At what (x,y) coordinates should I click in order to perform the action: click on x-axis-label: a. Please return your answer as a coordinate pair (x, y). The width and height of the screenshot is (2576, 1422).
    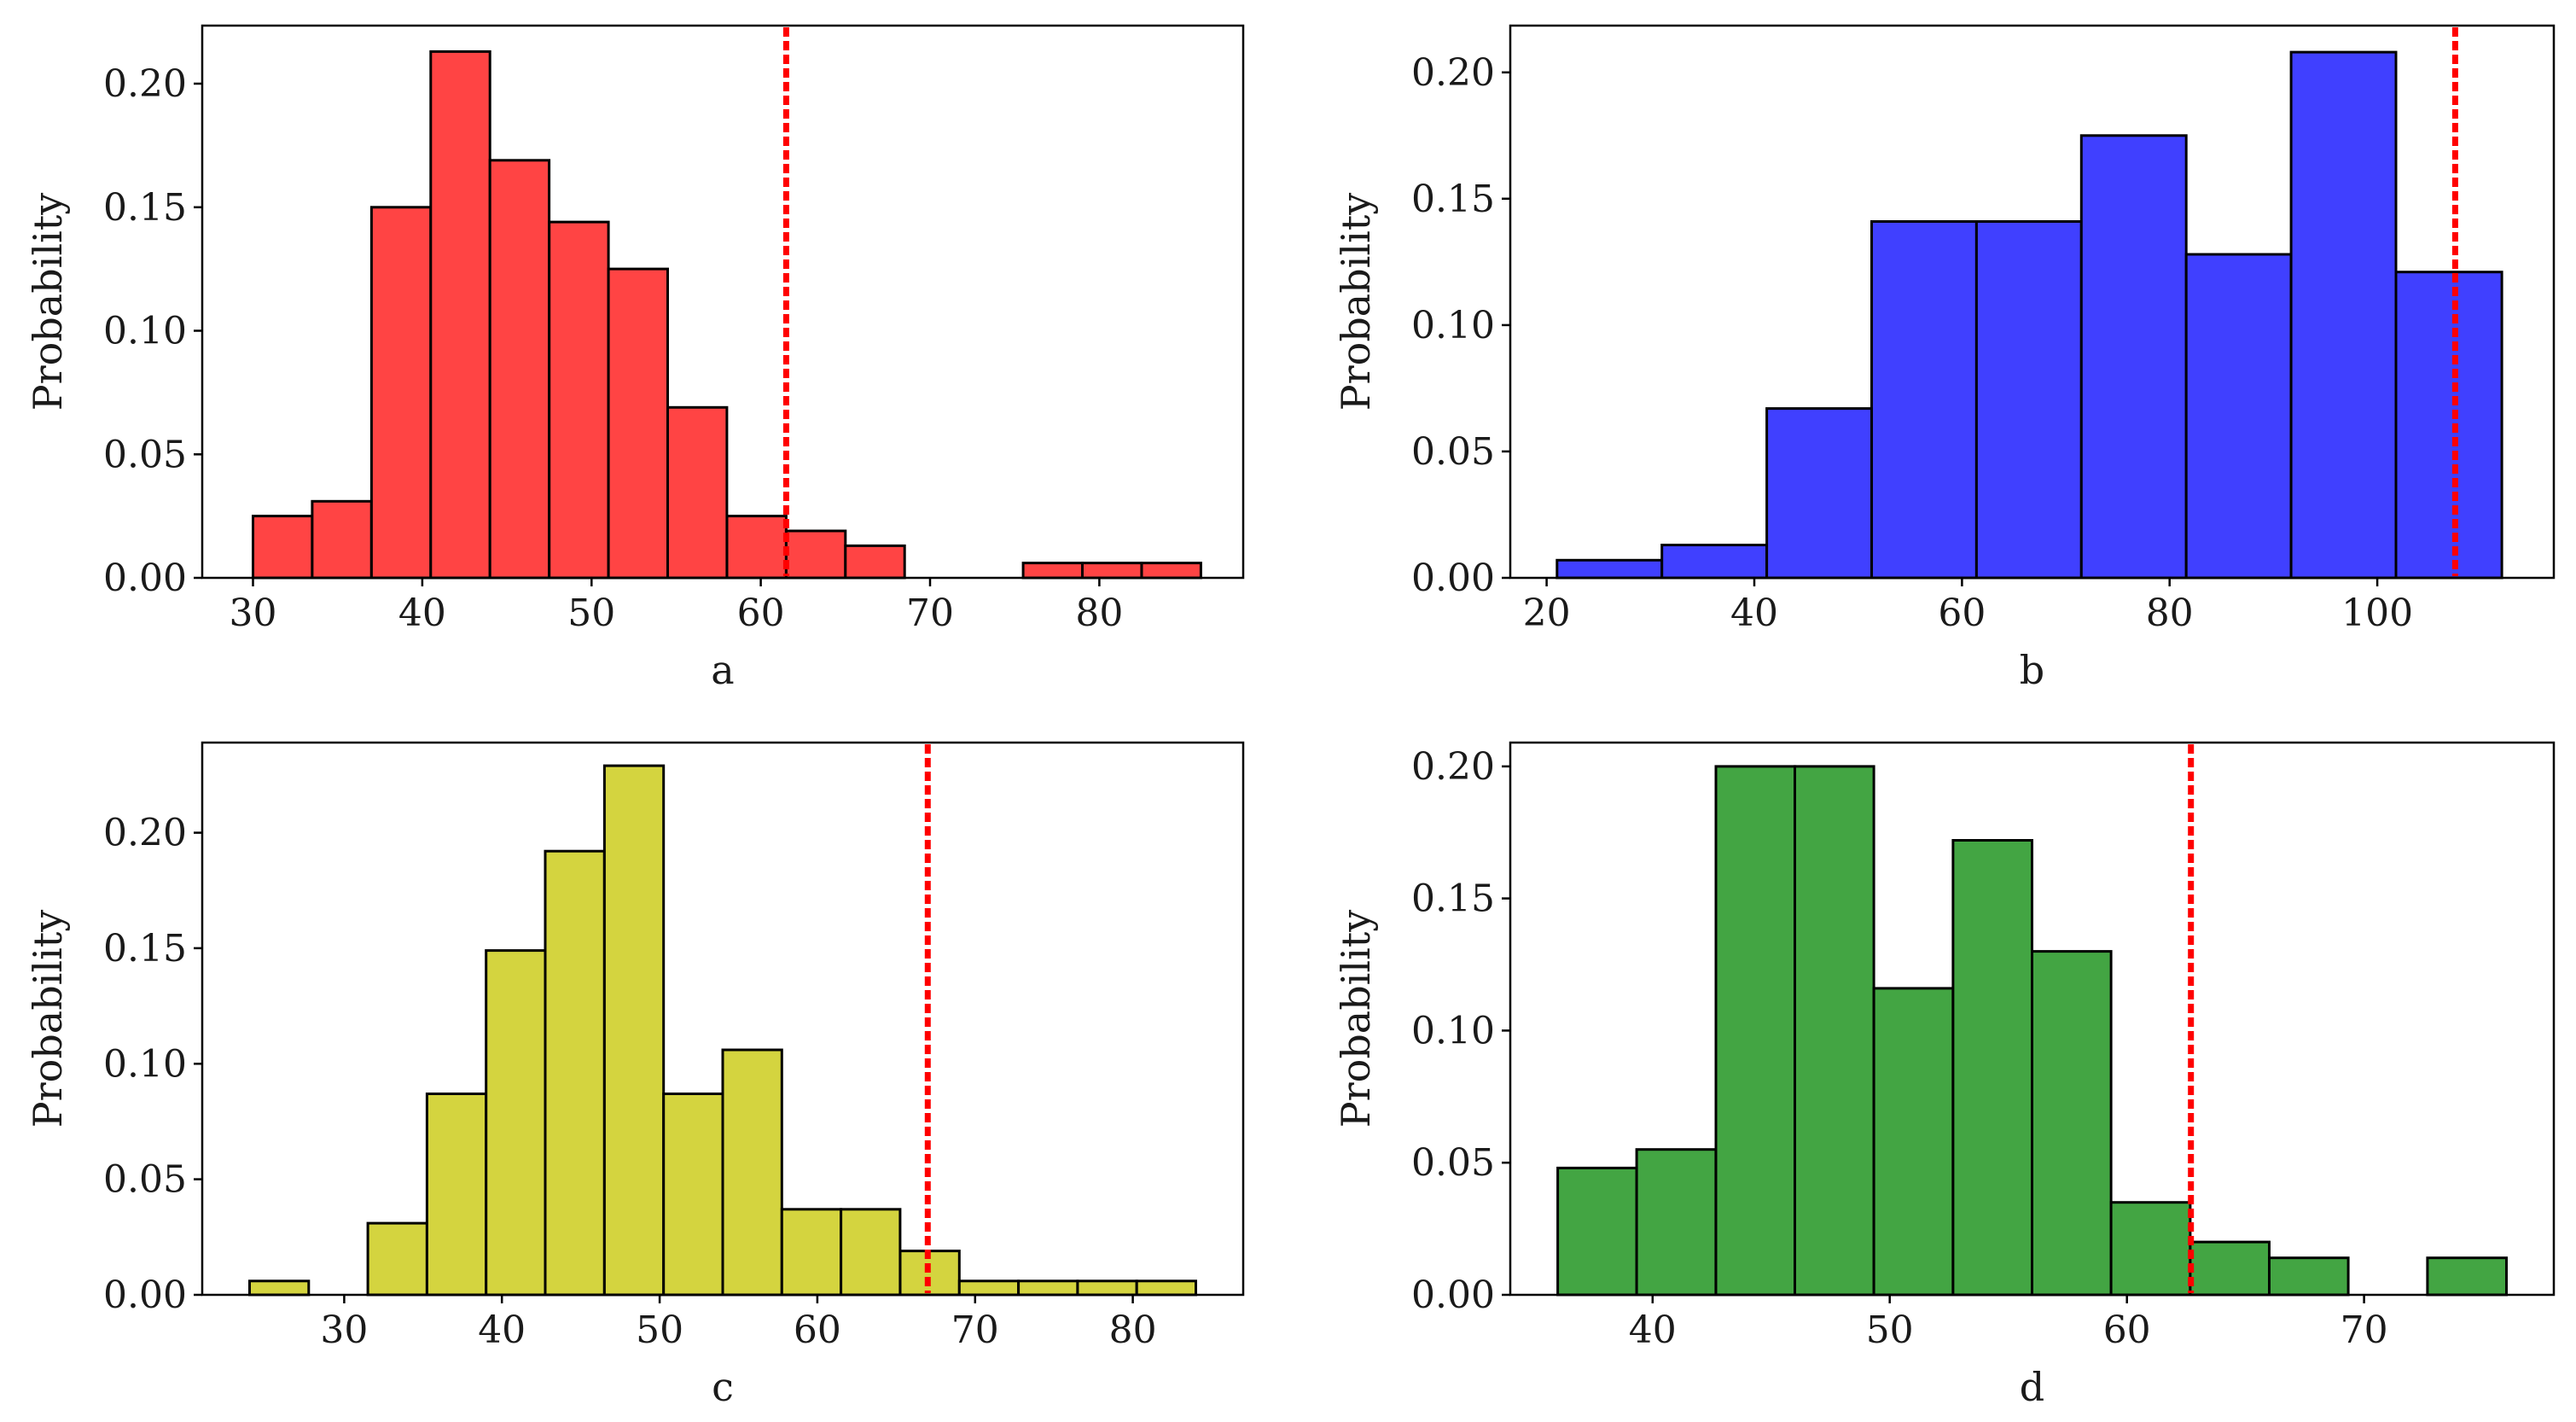
    Looking at the image, I should click on (722, 670).